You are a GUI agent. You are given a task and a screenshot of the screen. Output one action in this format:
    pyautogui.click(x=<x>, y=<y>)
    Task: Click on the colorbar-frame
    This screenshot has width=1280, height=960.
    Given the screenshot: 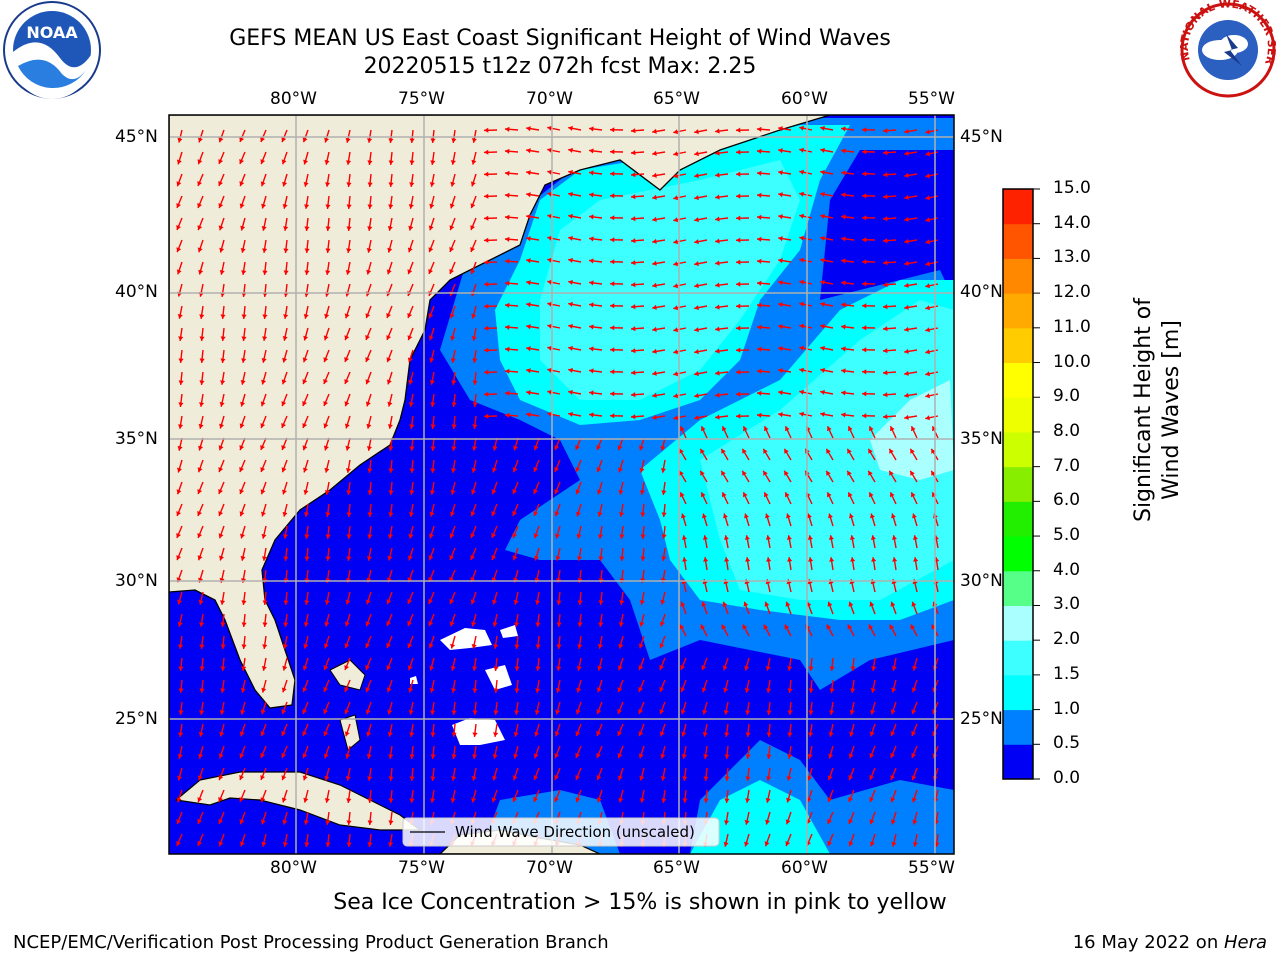 What is the action you would take?
    pyautogui.click(x=1018, y=484)
    